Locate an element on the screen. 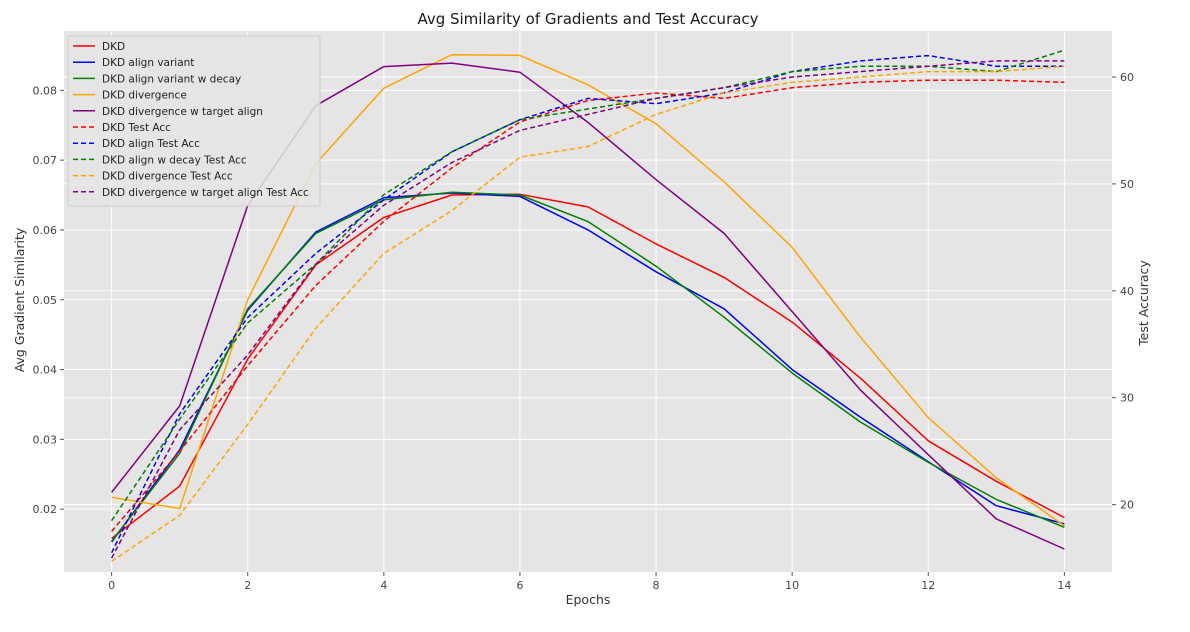 The width and height of the screenshot is (1190, 632). legend-label: DKD align variant is located at coordinates (148, 63).